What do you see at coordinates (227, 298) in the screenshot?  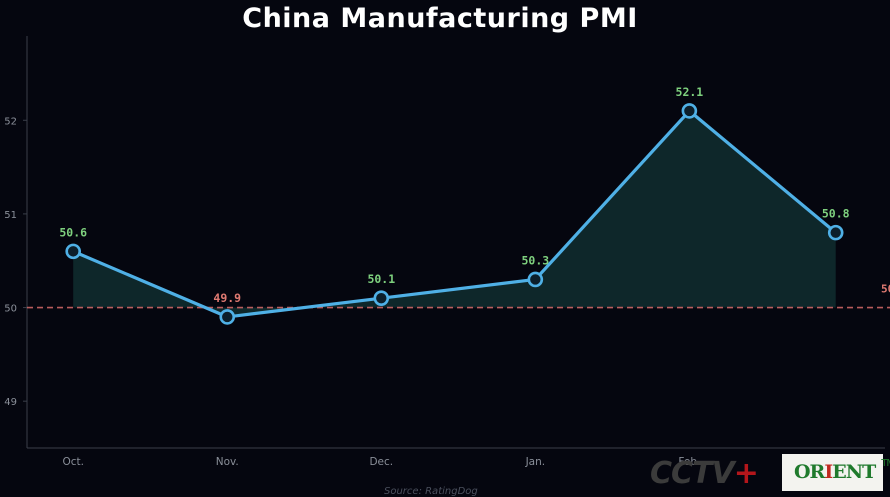 I see `data-label: 49.9` at bounding box center [227, 298].